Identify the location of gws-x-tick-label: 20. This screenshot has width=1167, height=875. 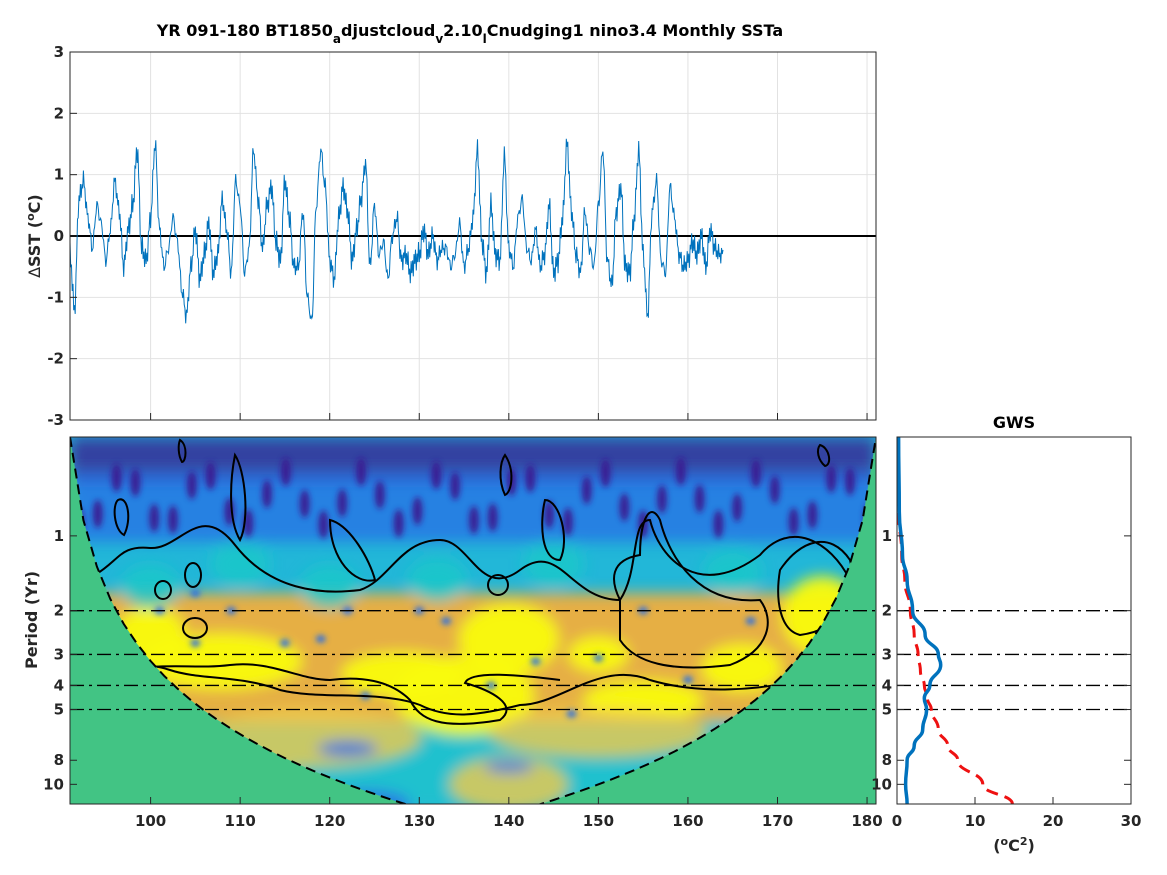
(1053, 821).